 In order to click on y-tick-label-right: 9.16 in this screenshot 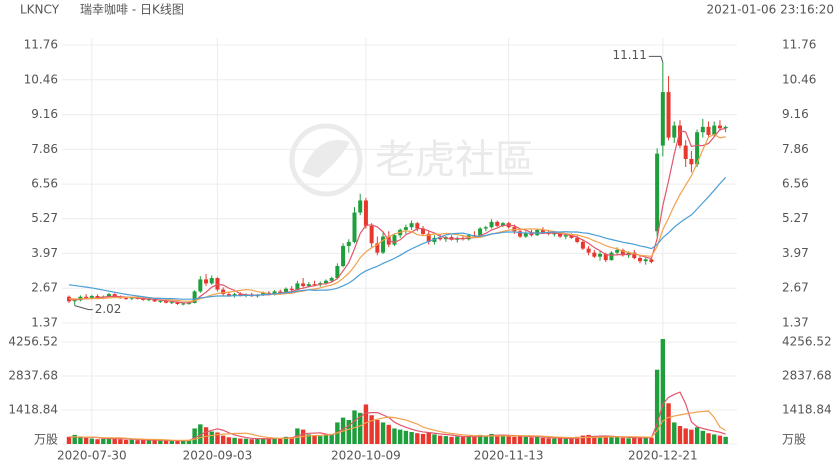, I will do `click(795, 114)`.